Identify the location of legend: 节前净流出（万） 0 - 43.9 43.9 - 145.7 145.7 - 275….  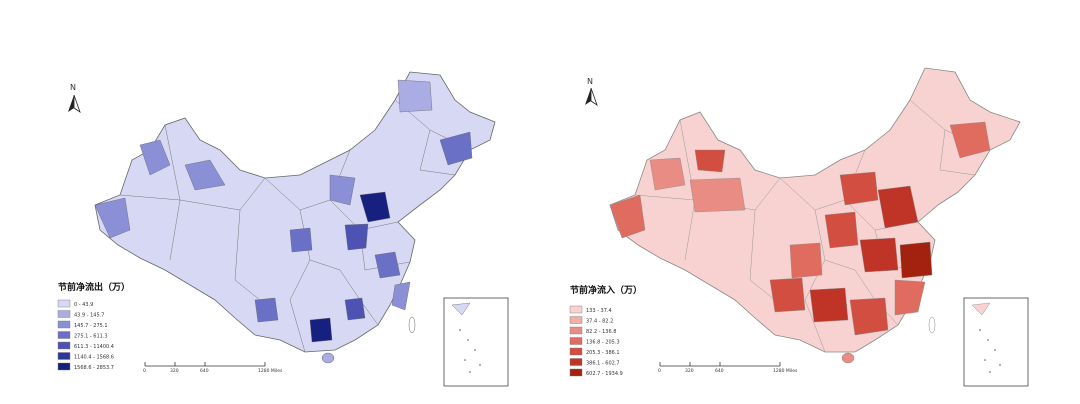
(93, 326).